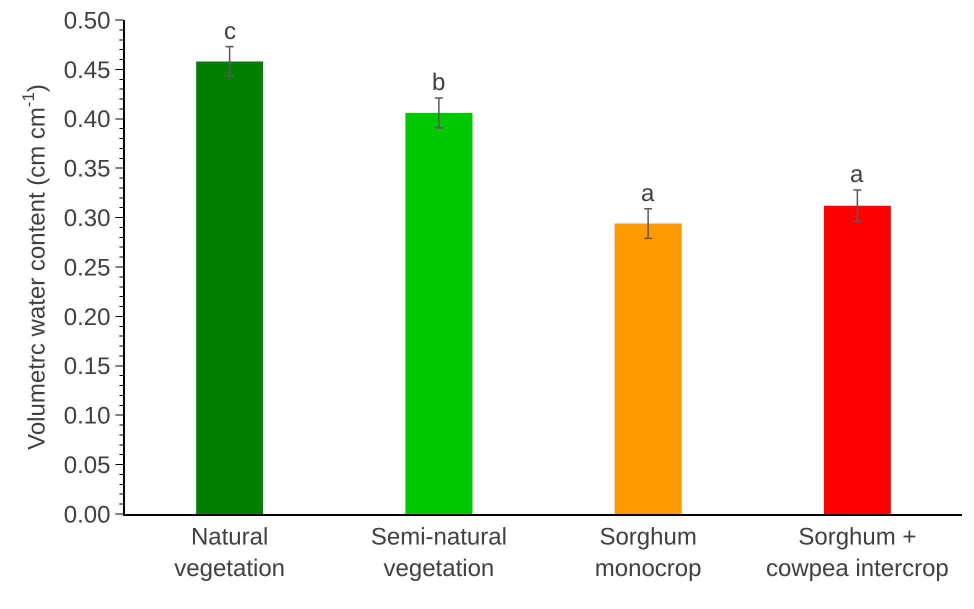 This screenshot has width=974, height=609. What do you see at coordinates (648, 553) in the screenshot?
I see `x-tick-label: Sorghum monocrop` at bounding box center [648, 553].